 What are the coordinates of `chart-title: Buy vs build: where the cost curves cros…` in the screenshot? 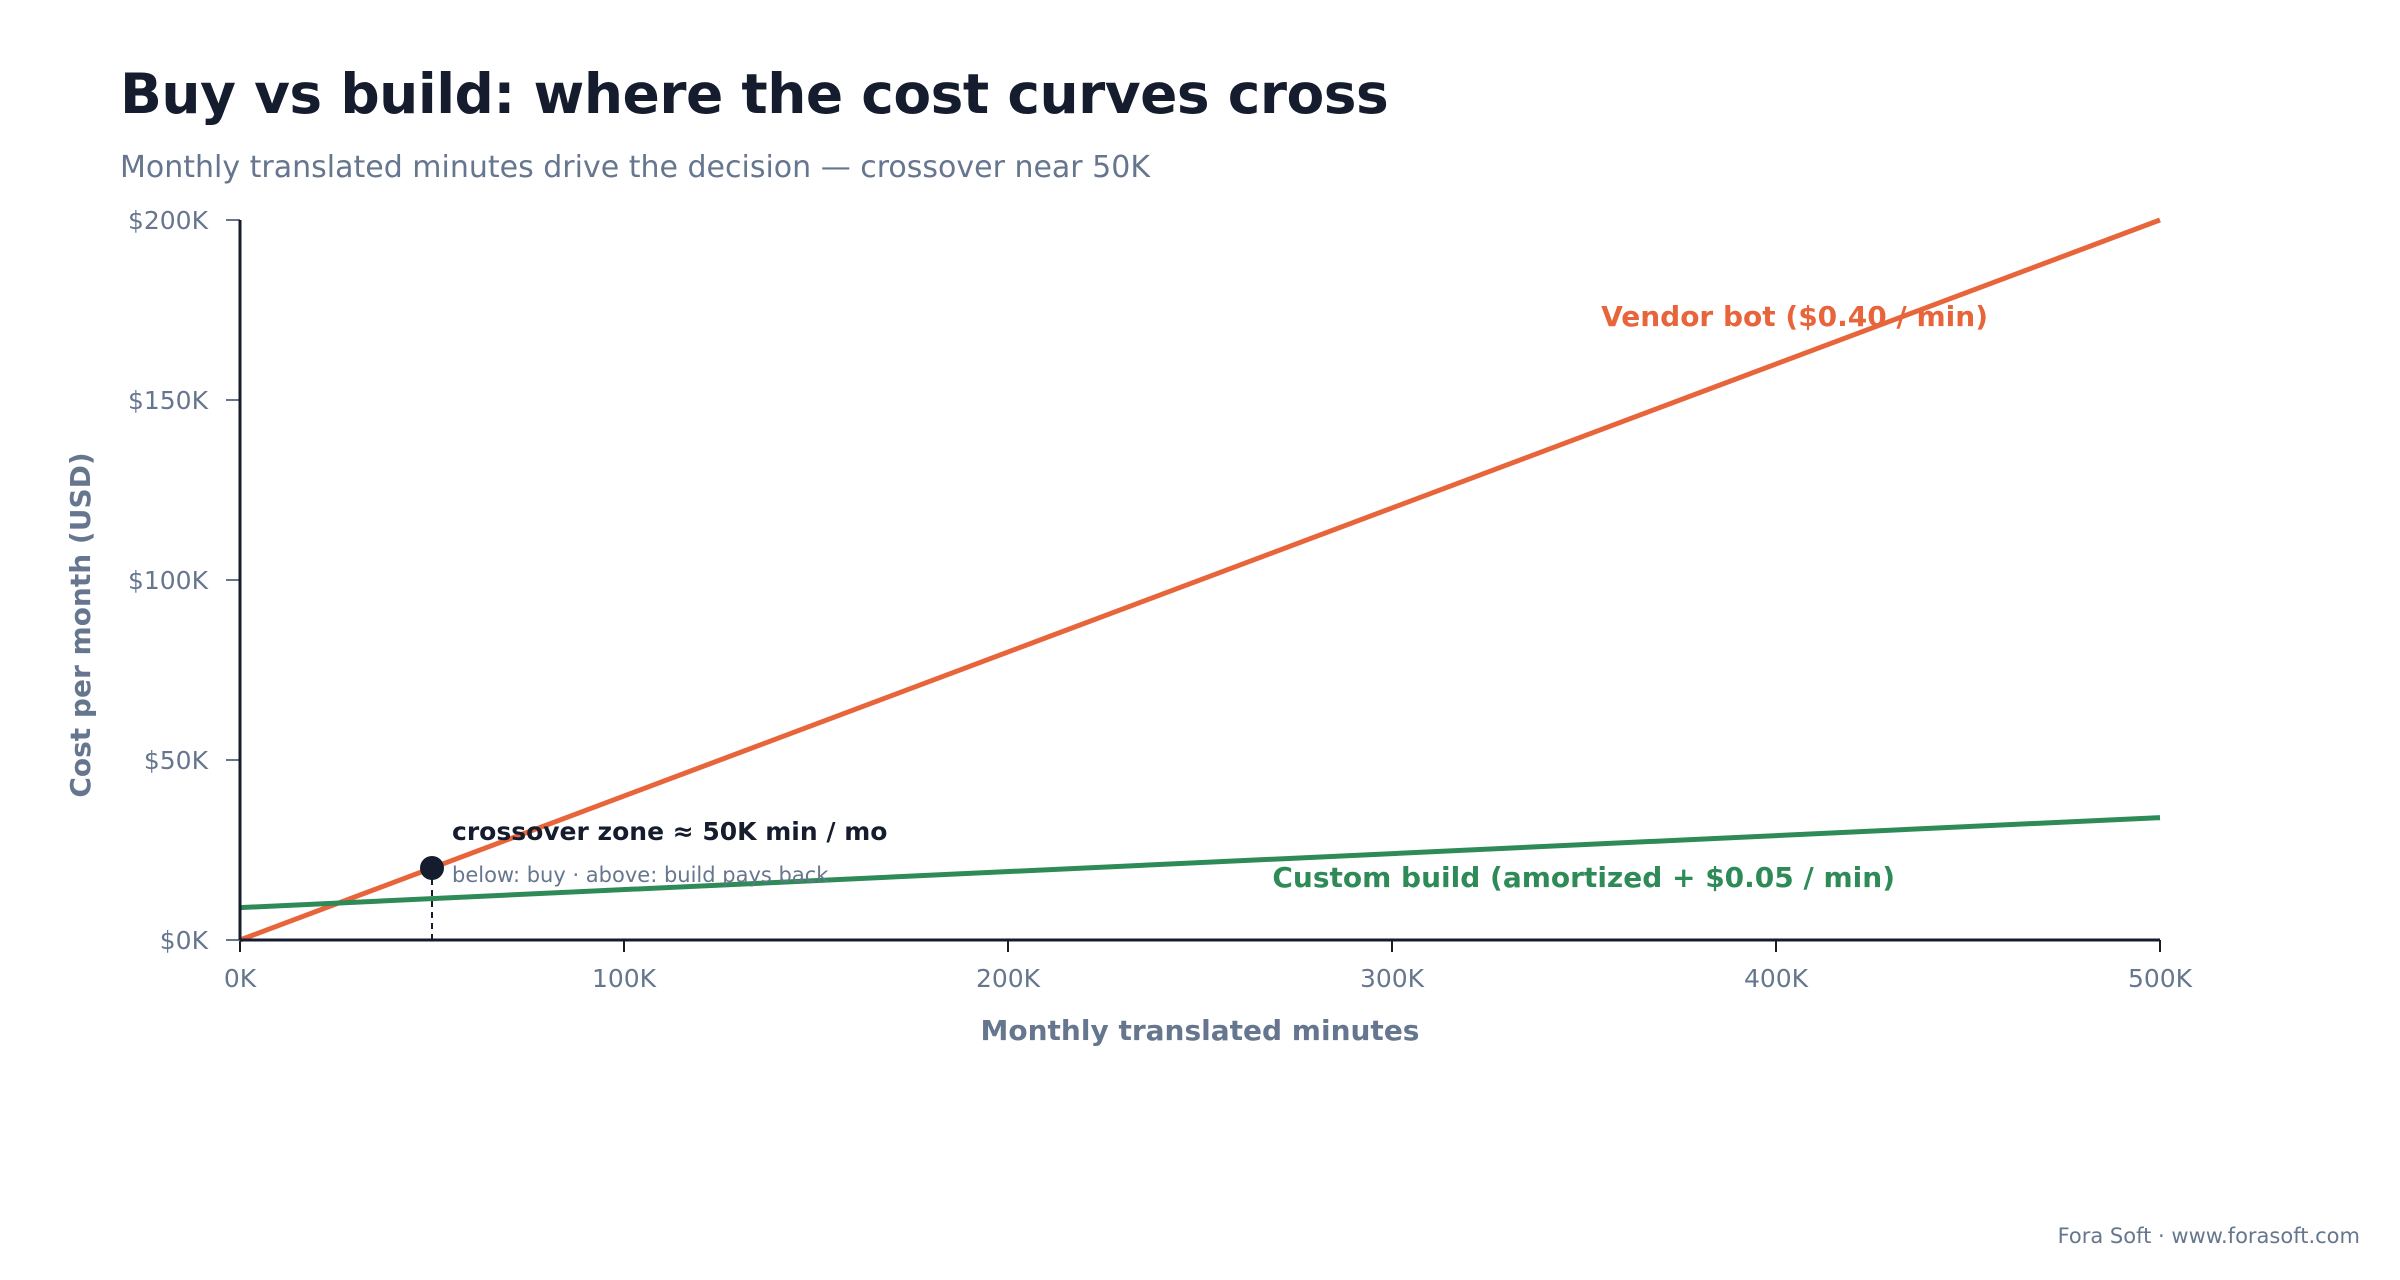 It's located at (754, 94).